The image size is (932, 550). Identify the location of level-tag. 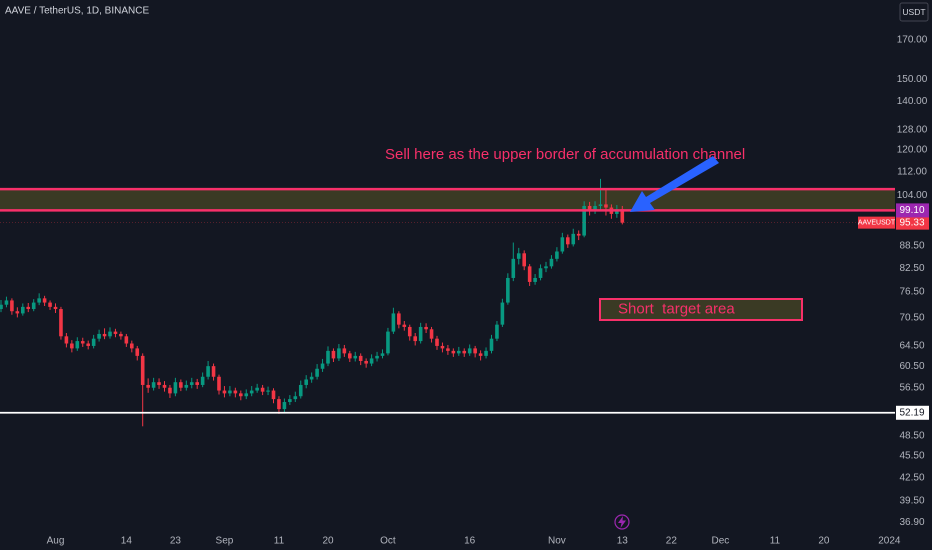
(912, 412).